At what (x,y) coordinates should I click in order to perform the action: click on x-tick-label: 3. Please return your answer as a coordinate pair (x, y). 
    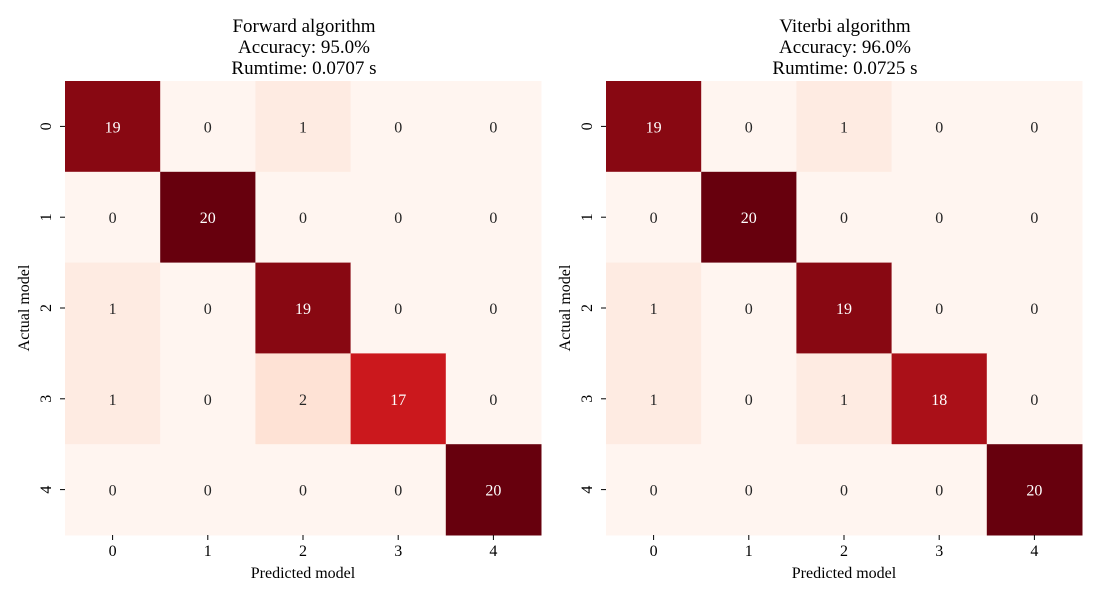
    Looking at the image, I should click on (939, 551).